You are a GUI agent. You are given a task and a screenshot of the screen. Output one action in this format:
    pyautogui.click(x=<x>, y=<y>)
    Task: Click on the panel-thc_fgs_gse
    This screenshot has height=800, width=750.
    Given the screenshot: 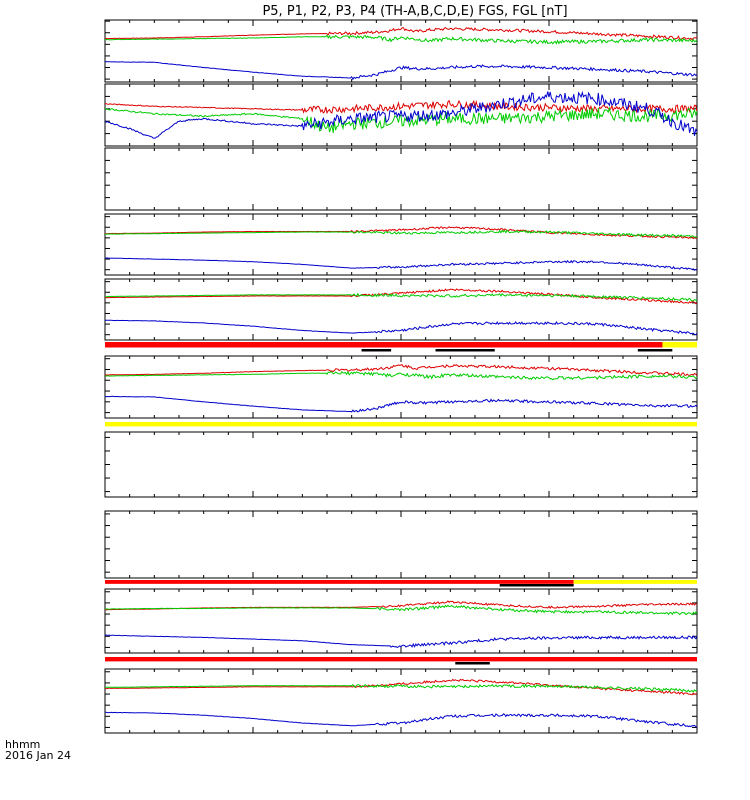 What is the action you would take?
    pyautogui.click(x=401, y=179)
    